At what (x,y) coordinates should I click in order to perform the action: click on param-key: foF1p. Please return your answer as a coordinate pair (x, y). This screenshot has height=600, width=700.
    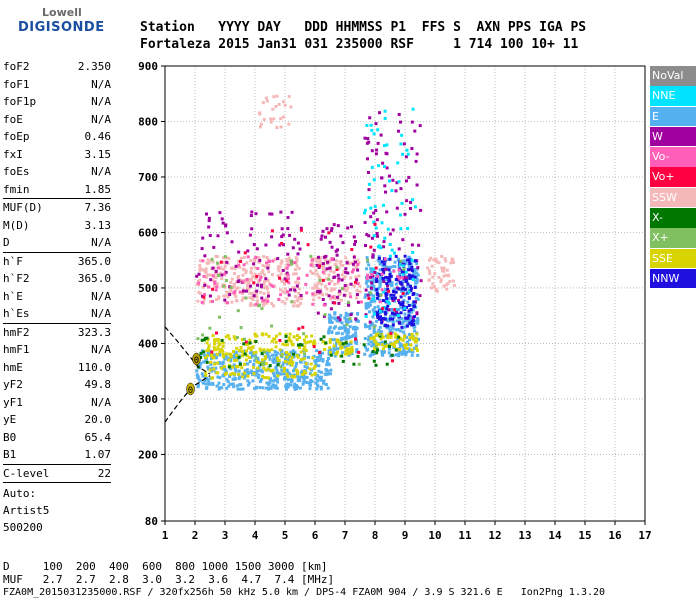
    Looking at the image, I should click on (20, 101).